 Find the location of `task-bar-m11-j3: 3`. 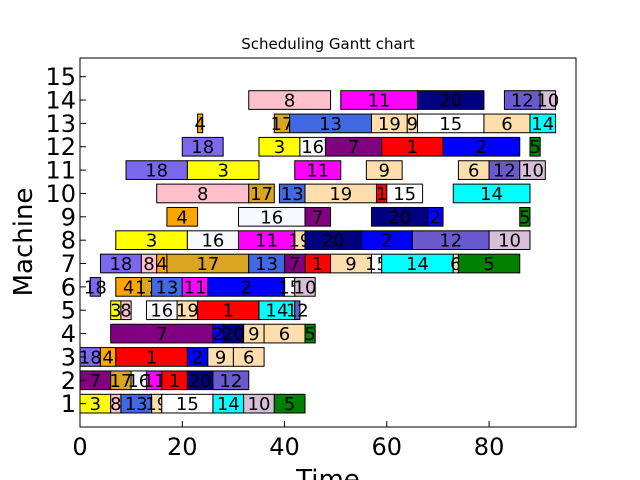

task-bar-m11-j3: 3 is located at coordinates (223, 171).